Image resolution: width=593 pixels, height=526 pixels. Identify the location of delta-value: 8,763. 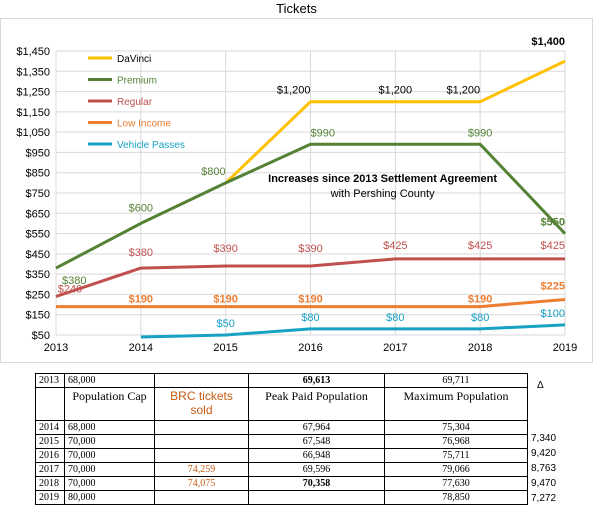
(544, 468).